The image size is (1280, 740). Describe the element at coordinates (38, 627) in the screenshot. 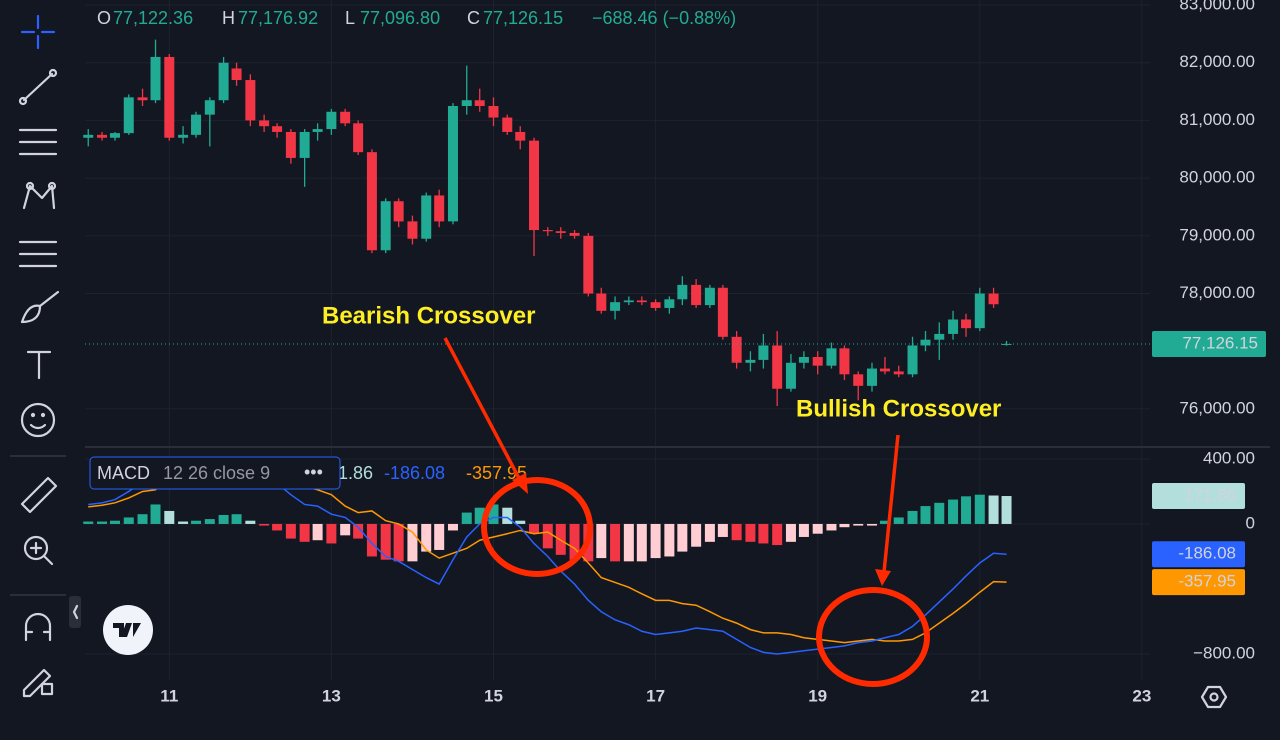

I see `magnet-tool` at that location.